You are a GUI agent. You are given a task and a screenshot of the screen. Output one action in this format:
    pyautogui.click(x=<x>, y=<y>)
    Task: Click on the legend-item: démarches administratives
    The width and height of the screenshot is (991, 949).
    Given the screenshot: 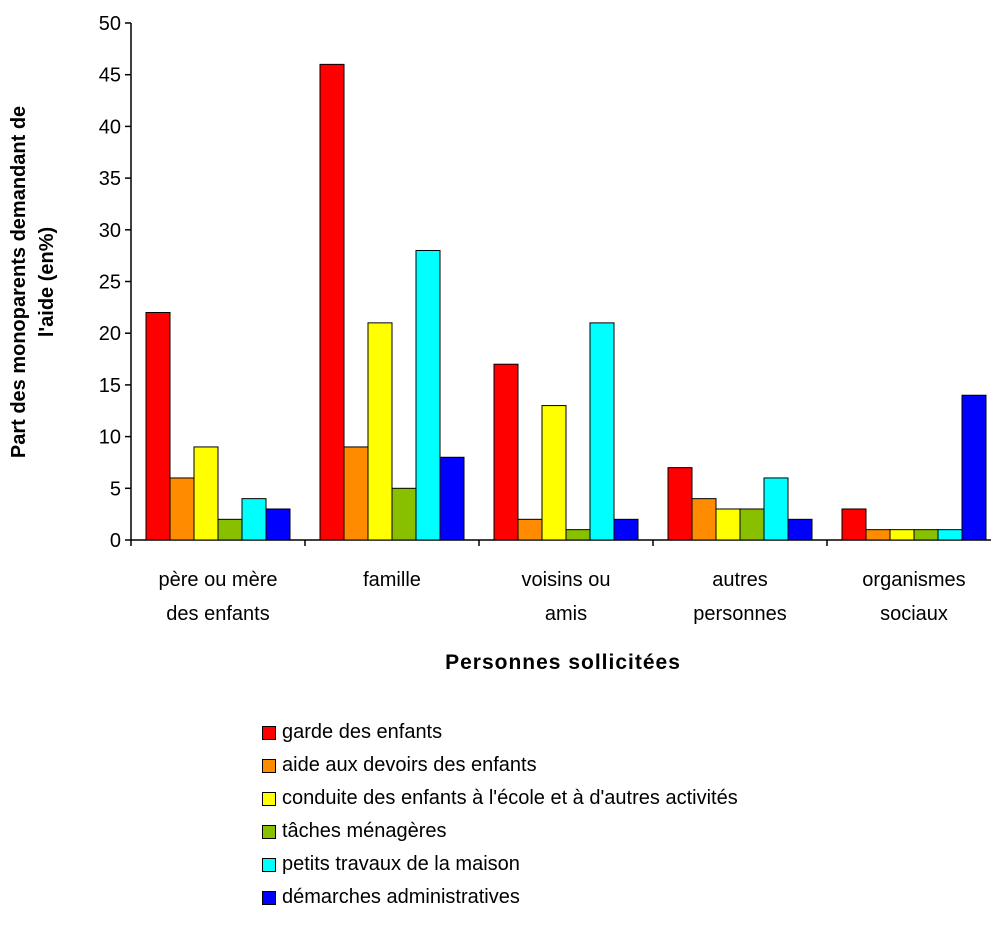 What is the action you would take?
    pyautogui.click(x=500, y=897)
    